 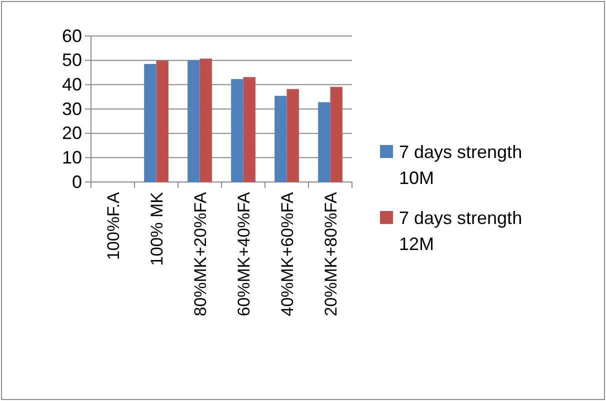 What do you see at coordinates (113, 225) in the screenshot?
I see `x-tick-label: 100%F.A` at bounding box center [113, 225].